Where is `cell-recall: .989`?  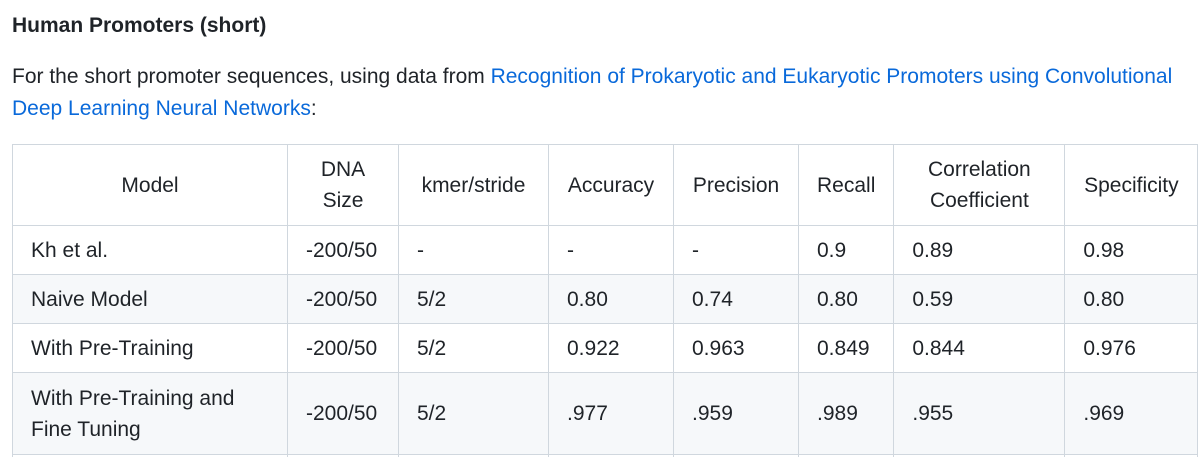 cell-recall: .989 is located at coordinates (846, 413).